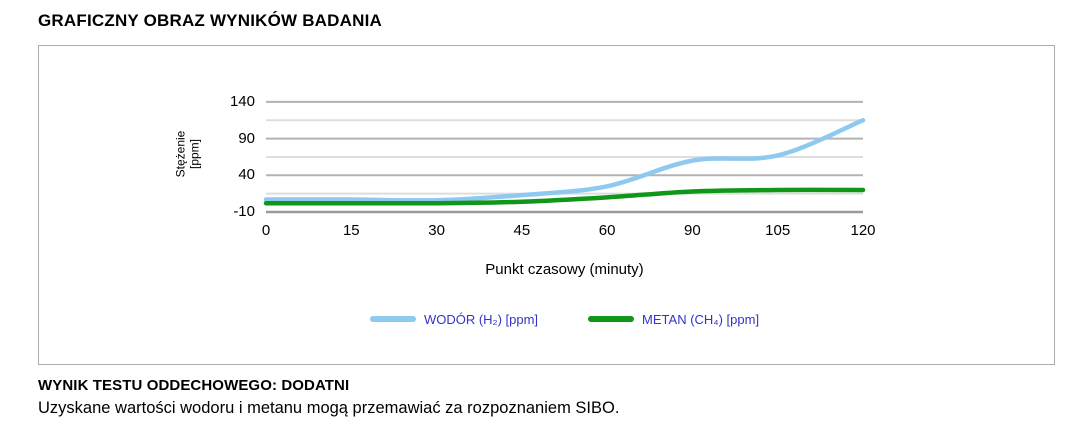  What do you see at coordinates (242, 101) in the screenshot?
I see `y-tick-label-140: 140` at bounding box center [242, 101].